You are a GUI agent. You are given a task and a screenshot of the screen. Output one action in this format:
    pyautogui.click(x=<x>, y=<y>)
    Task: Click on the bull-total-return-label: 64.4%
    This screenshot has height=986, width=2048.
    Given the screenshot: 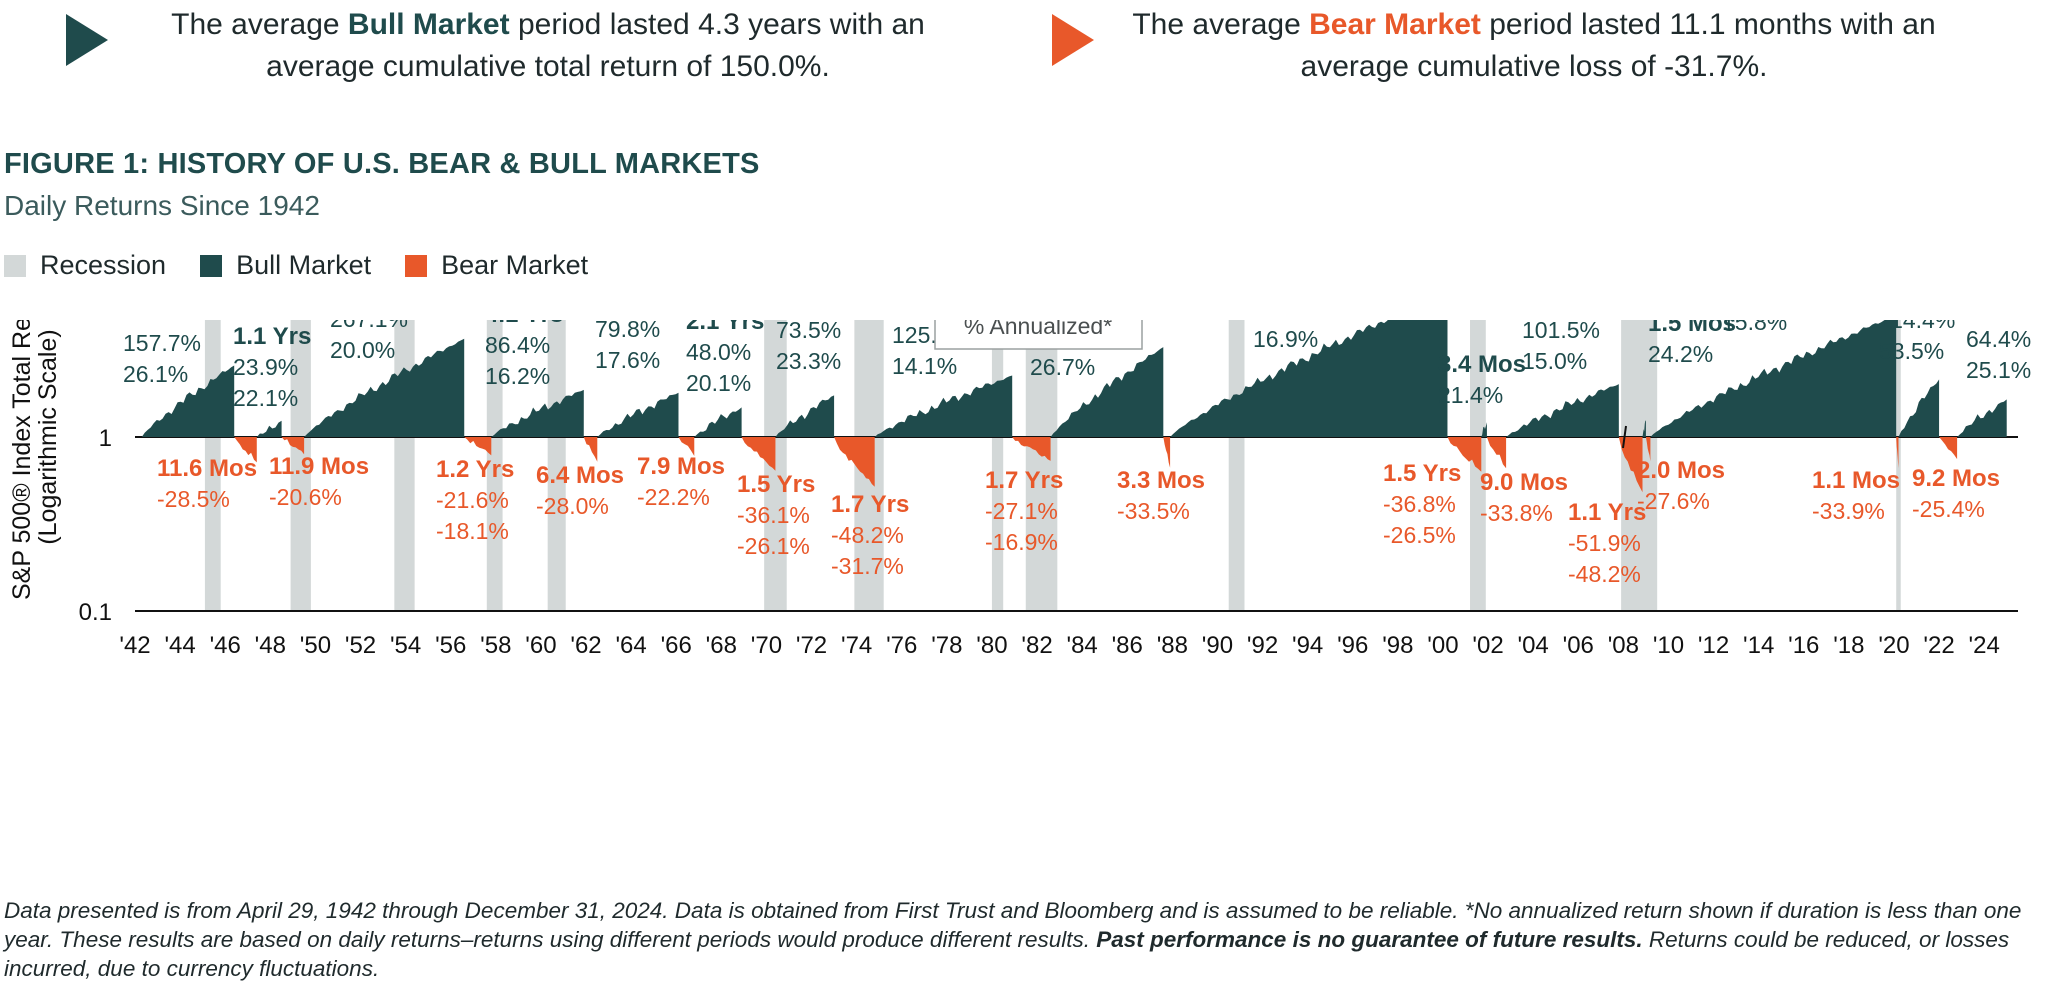 What is the action you would take?
    pyautogui.click(x=1998, y=339)
    